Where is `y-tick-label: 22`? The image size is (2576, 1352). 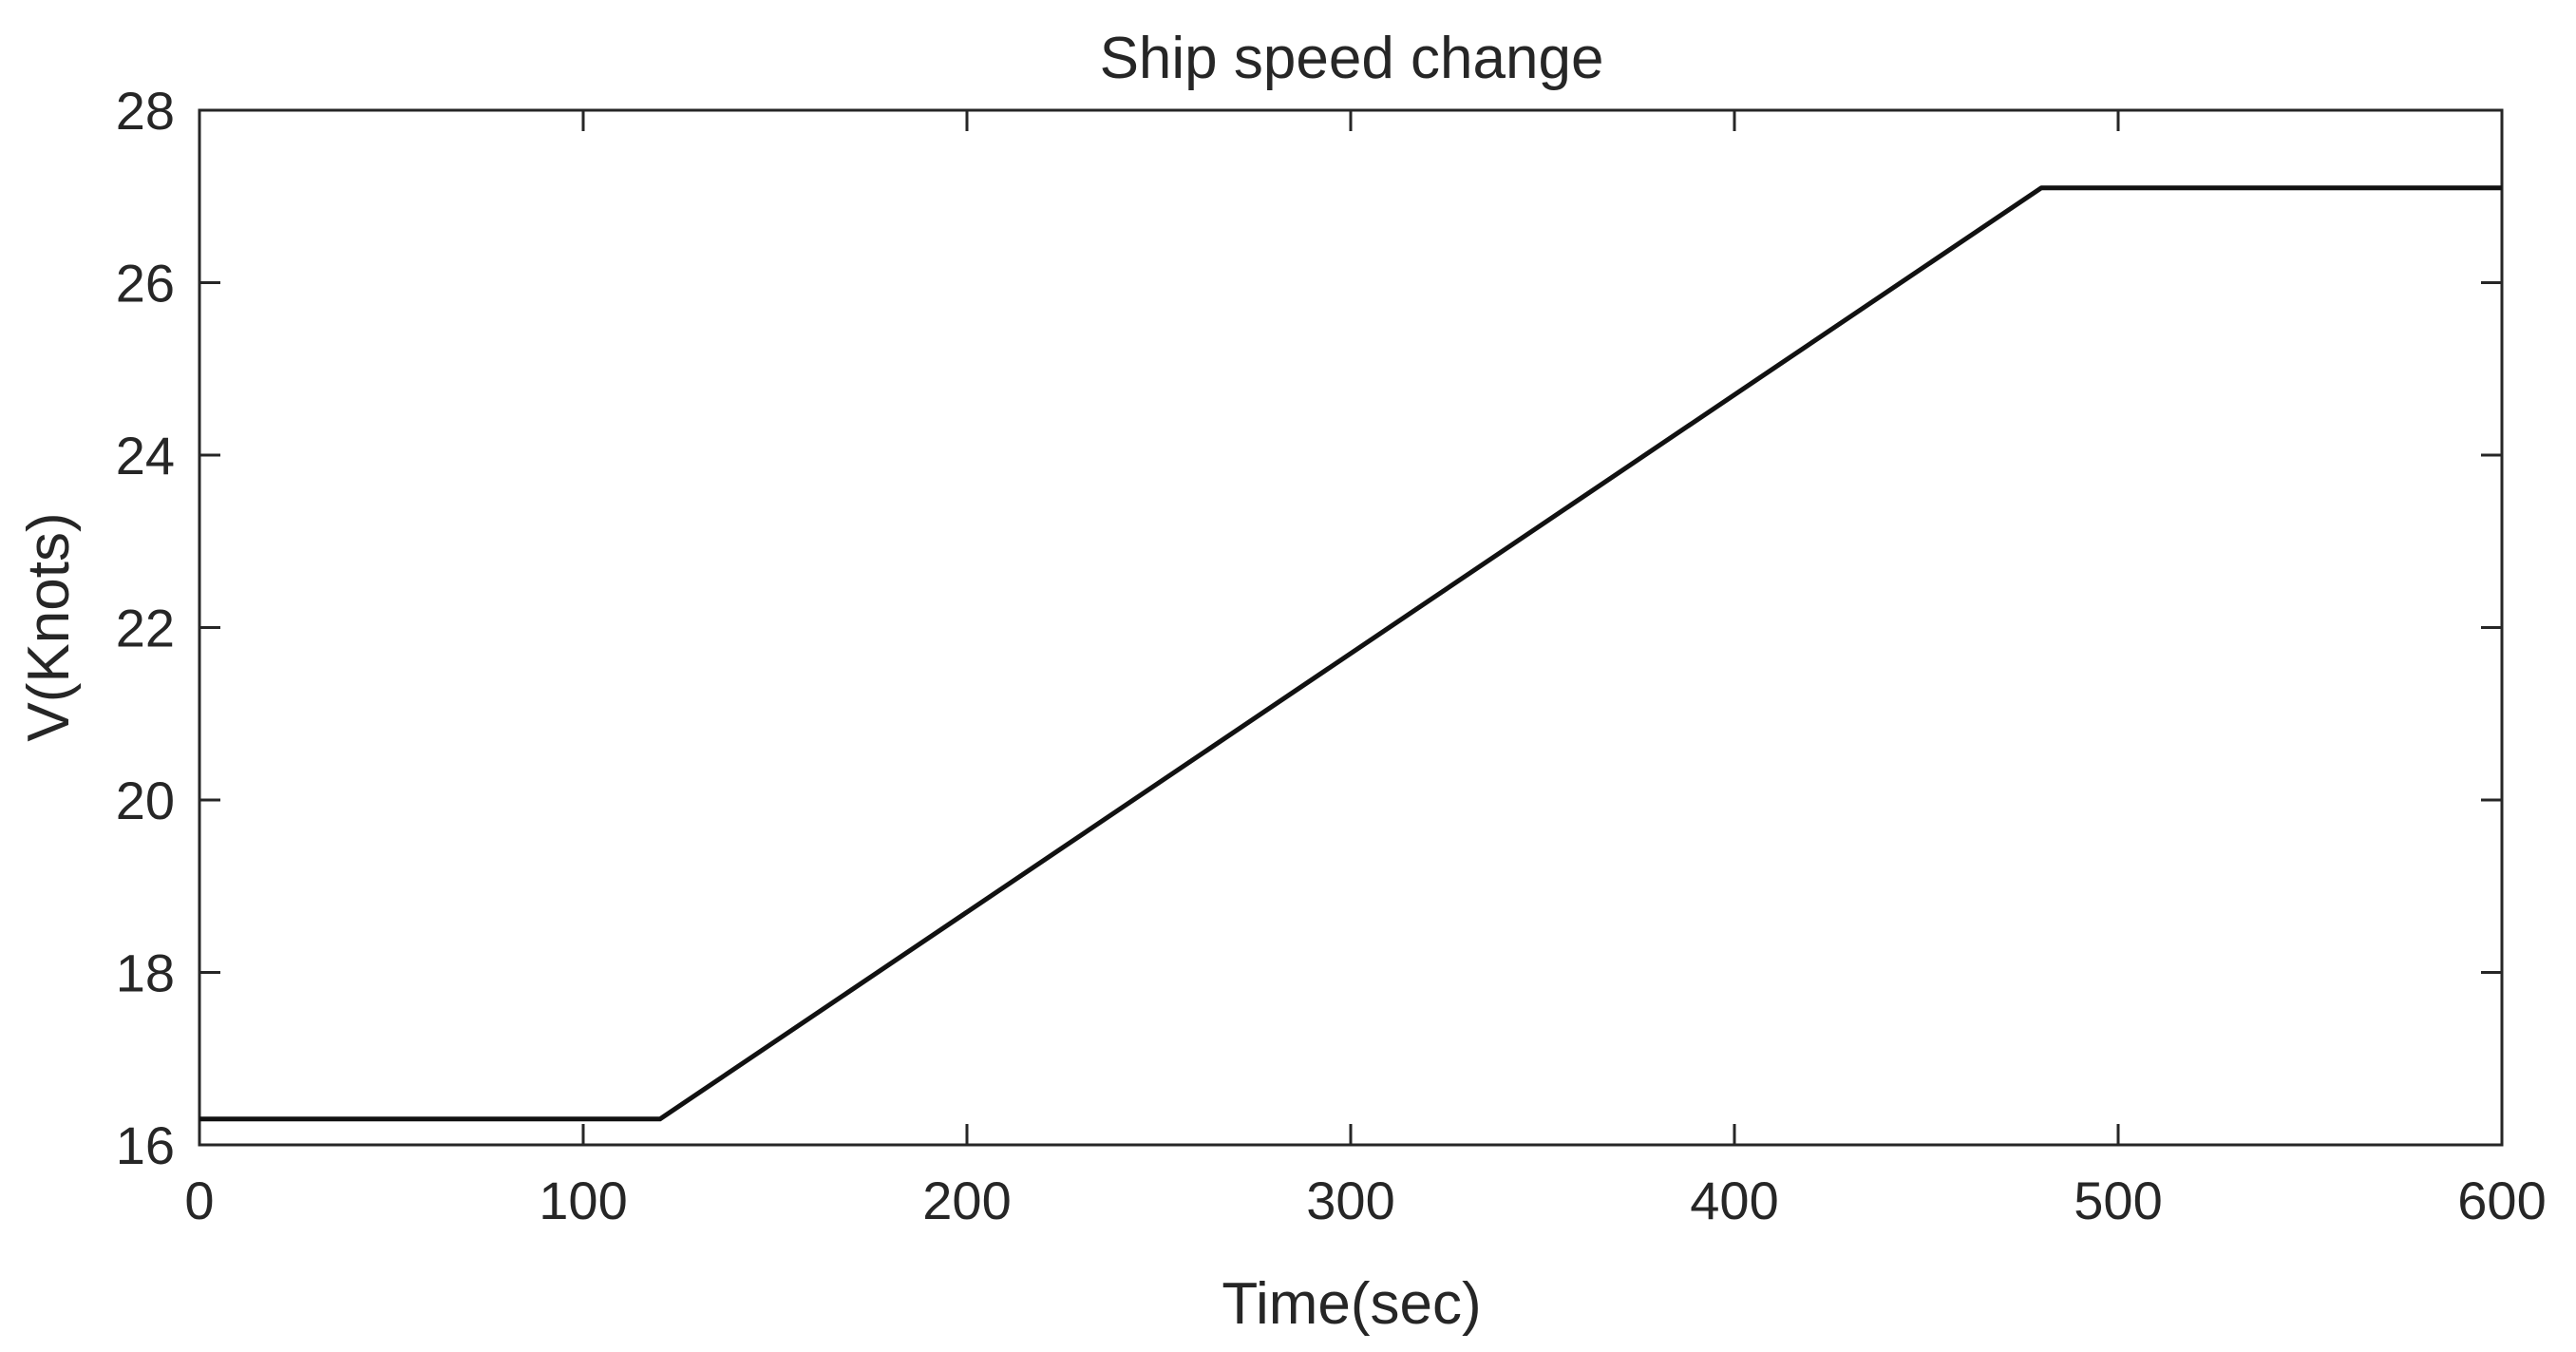 y-tick-label: 22 is located at coordinates (145, 629).